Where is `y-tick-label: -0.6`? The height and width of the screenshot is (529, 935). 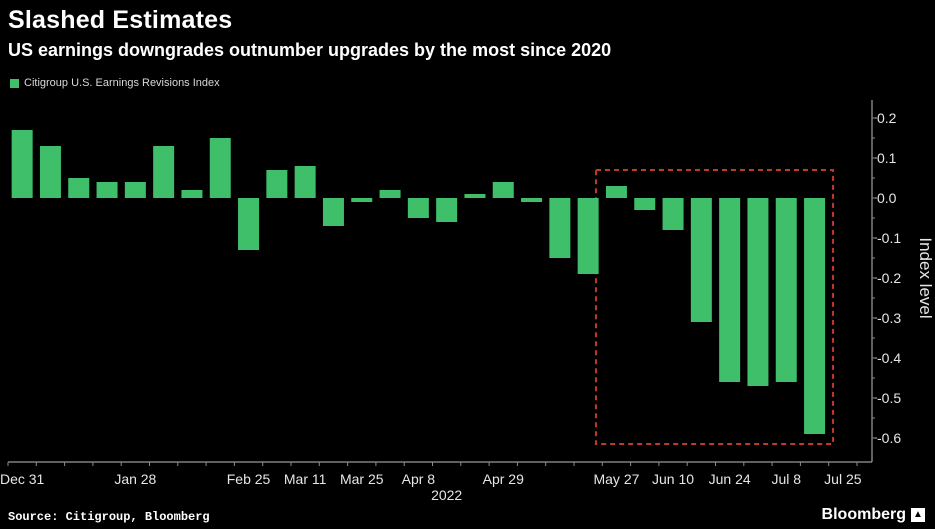 y-tick-label: -0.6 is located at coordinates (889, 438).